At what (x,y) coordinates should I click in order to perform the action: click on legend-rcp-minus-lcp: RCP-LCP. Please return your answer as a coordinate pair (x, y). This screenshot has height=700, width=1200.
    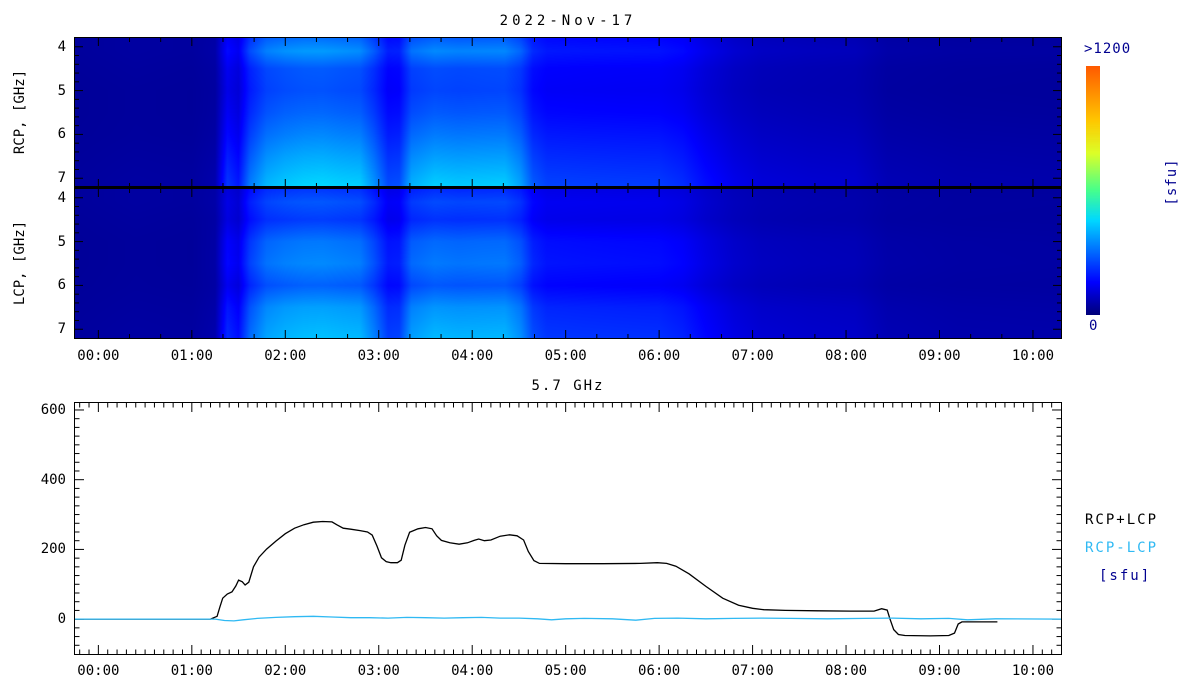
    Looking at the image, I should click on (1122, 548).